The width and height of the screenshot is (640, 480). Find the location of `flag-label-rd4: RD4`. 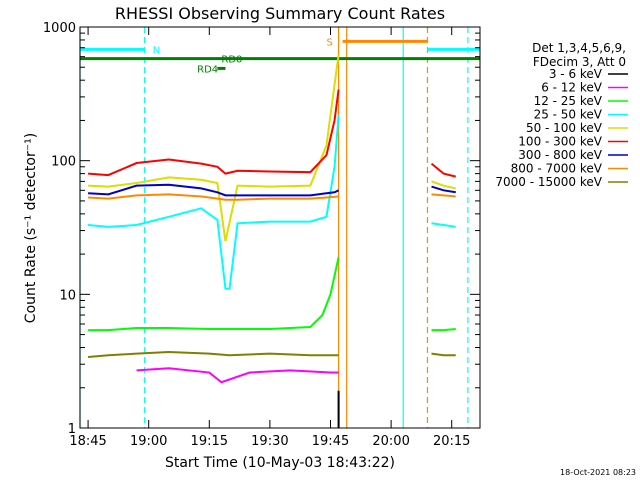

flag-label-rd4: RD4 is located at coordinates (207, 69).